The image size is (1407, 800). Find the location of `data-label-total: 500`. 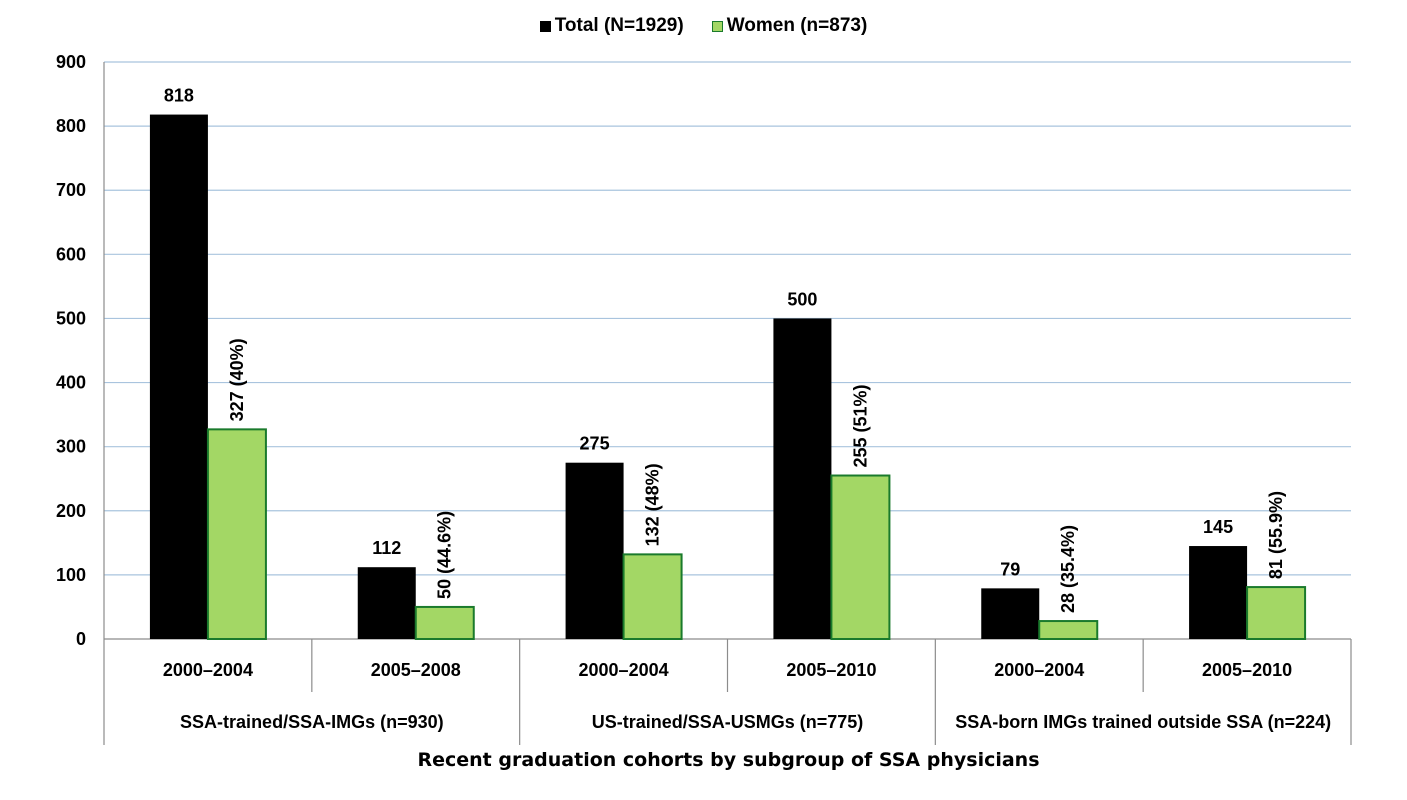

data-label-total: 500 is located at coordinates (802, 299).